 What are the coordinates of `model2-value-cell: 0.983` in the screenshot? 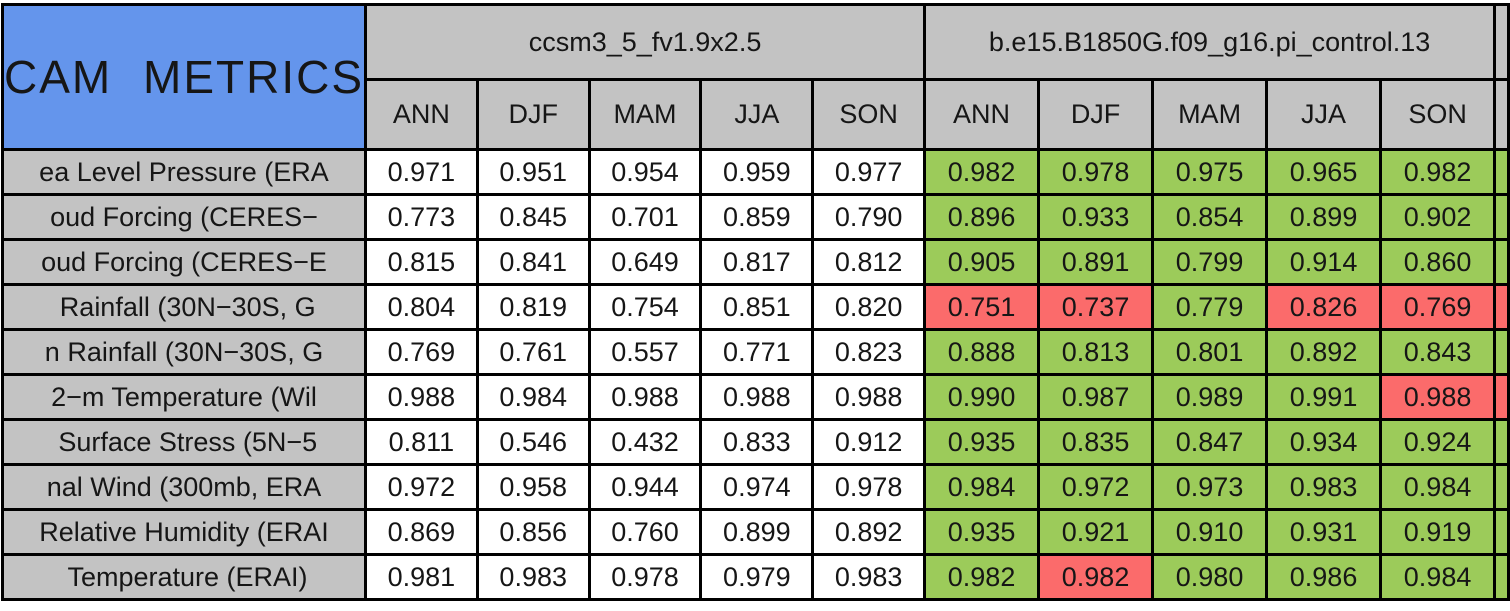 It's located at (1324, 487).